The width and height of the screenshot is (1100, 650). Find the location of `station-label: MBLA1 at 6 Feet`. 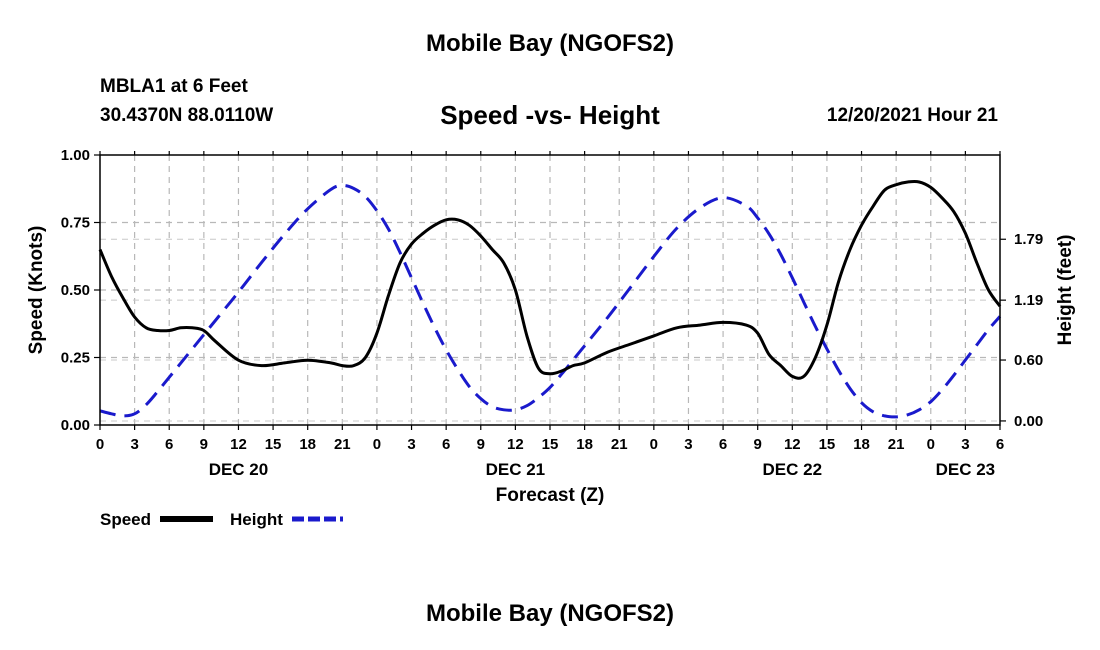

station-label: MBLA1 at 6 Feet is located at coordinates (174, 86).